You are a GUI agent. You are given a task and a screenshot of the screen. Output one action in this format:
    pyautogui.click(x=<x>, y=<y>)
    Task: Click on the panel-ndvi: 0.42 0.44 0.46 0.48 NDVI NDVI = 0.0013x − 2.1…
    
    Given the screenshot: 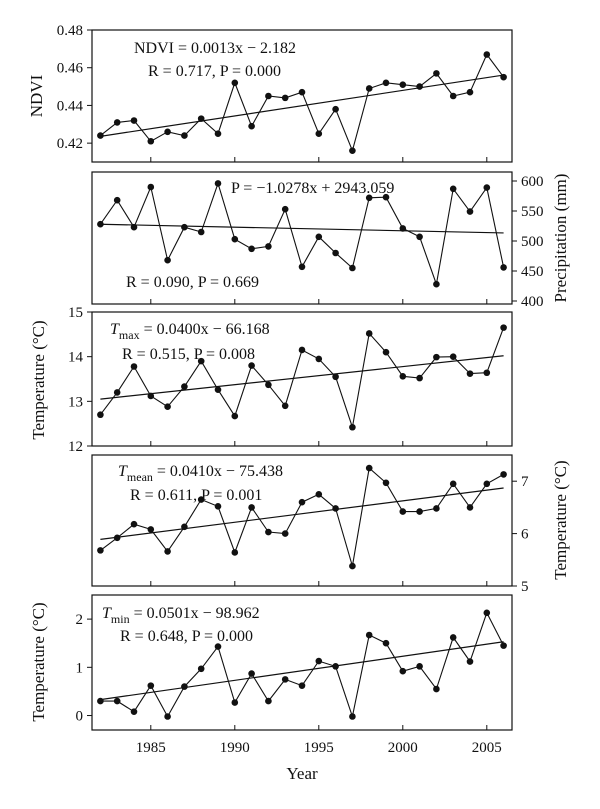 What is the action you would take?
    pyautogui.click(x=270, y=93)
    